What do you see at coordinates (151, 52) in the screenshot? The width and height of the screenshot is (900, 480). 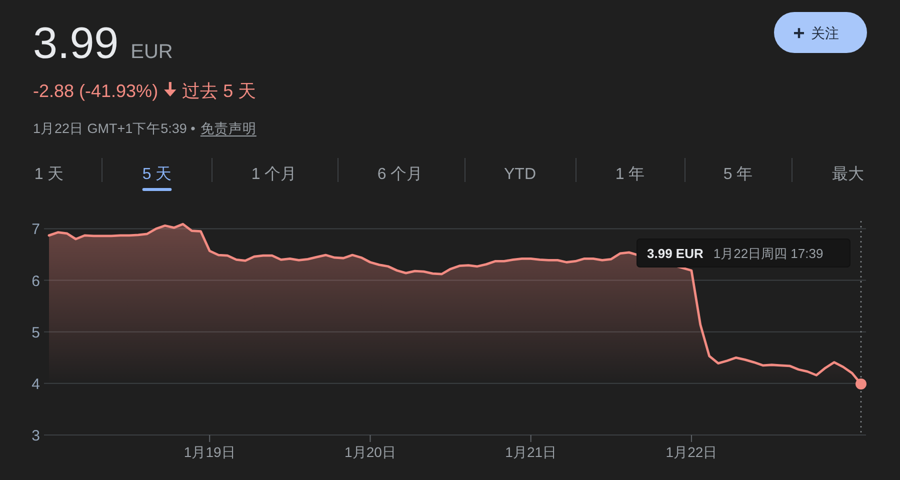 I see `currency-label: EUR` at bounding box center [151, 52].